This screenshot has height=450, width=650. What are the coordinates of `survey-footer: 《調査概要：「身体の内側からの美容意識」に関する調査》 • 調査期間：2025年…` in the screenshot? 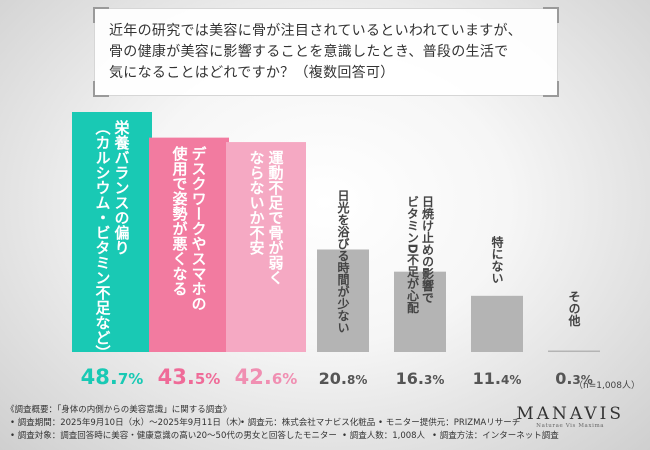 It's located at (325, 425).